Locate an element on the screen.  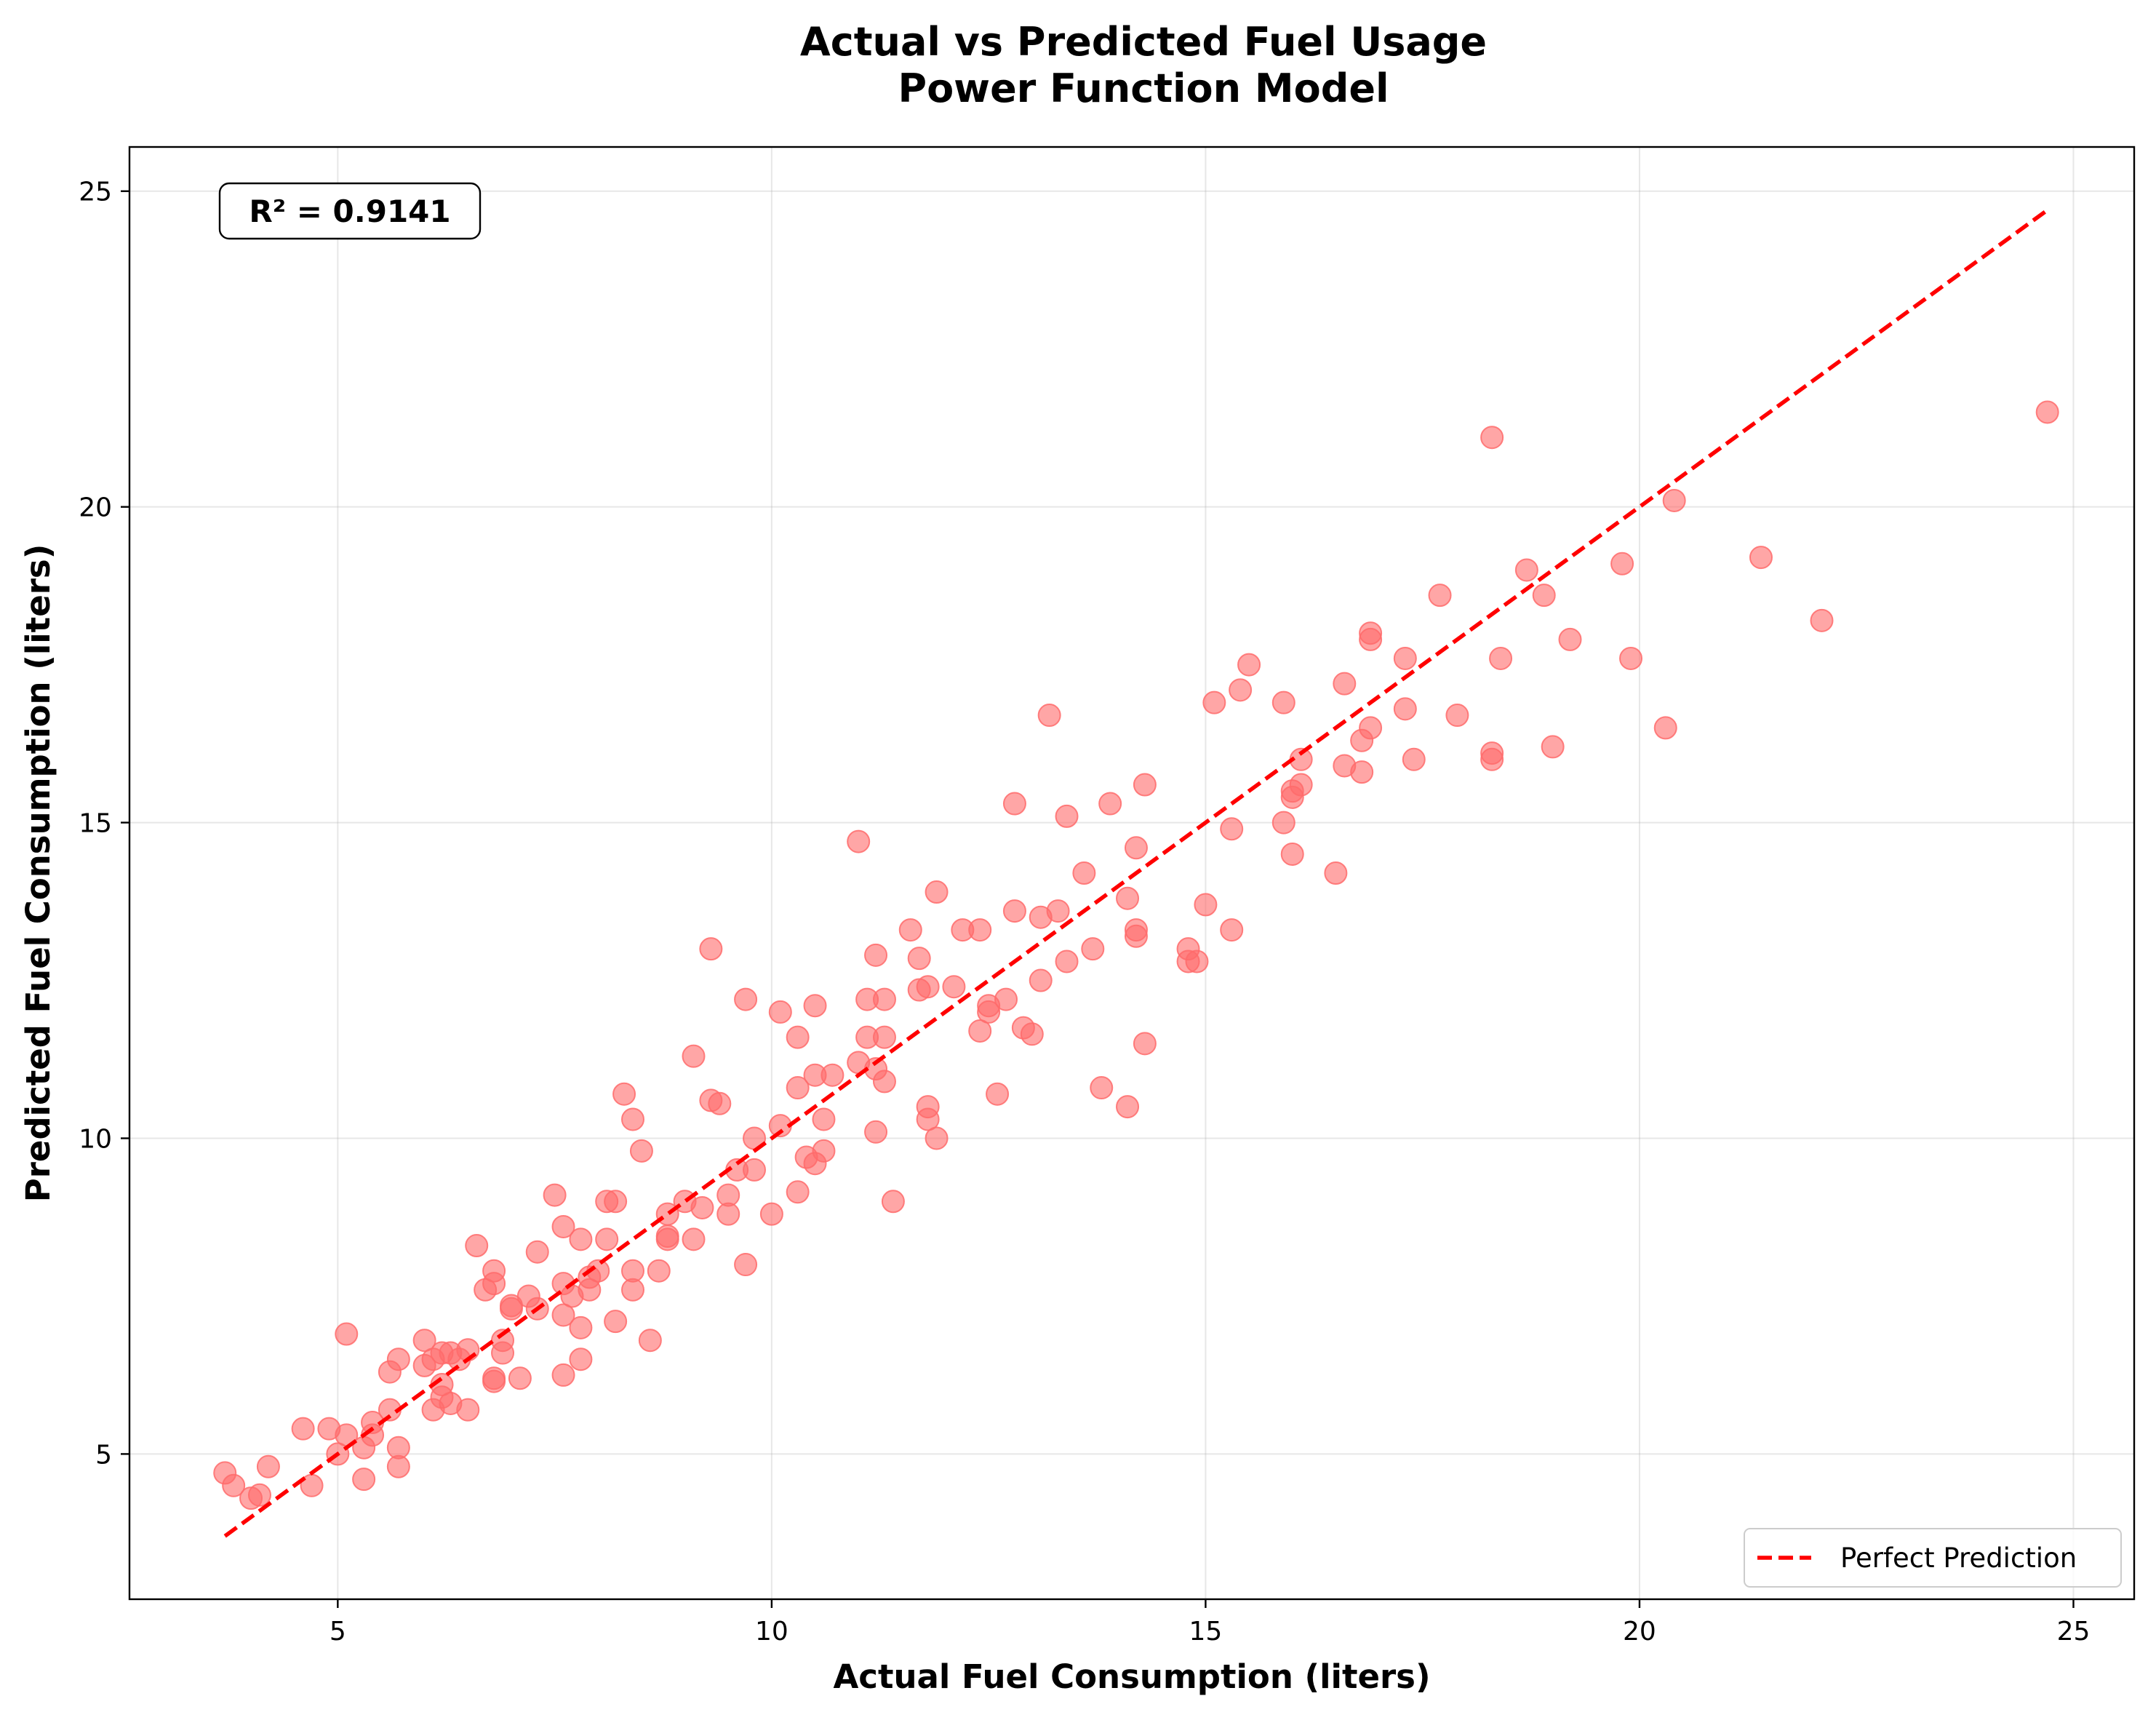
y-tick-label: 5 is located at coordinates (103, 1455).